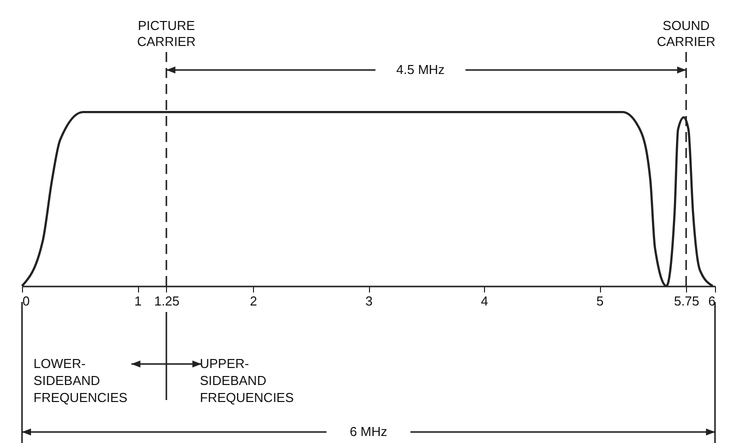 The height and width of the screenshot is (443, 737). I want to click on x-tick-label: 5, so click(600, 301).